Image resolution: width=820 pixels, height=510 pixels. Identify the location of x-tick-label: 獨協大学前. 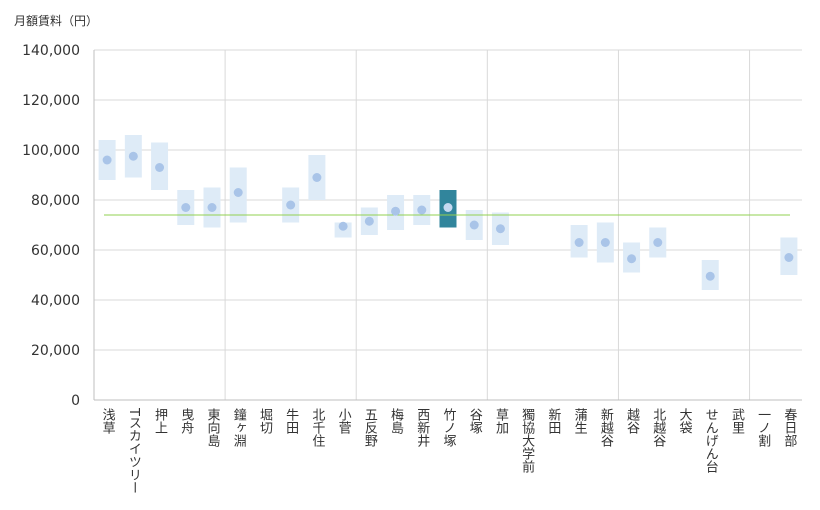
(527, 440).